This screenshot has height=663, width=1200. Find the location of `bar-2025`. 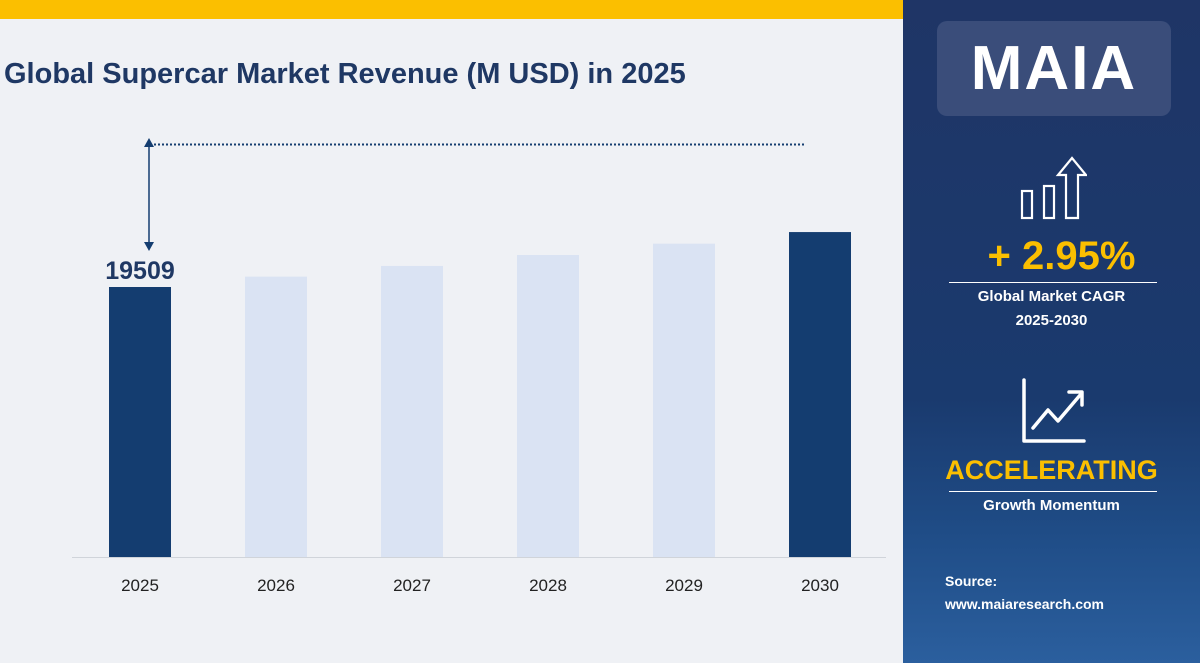

bar-2025 is located at coordinates (140, 422).